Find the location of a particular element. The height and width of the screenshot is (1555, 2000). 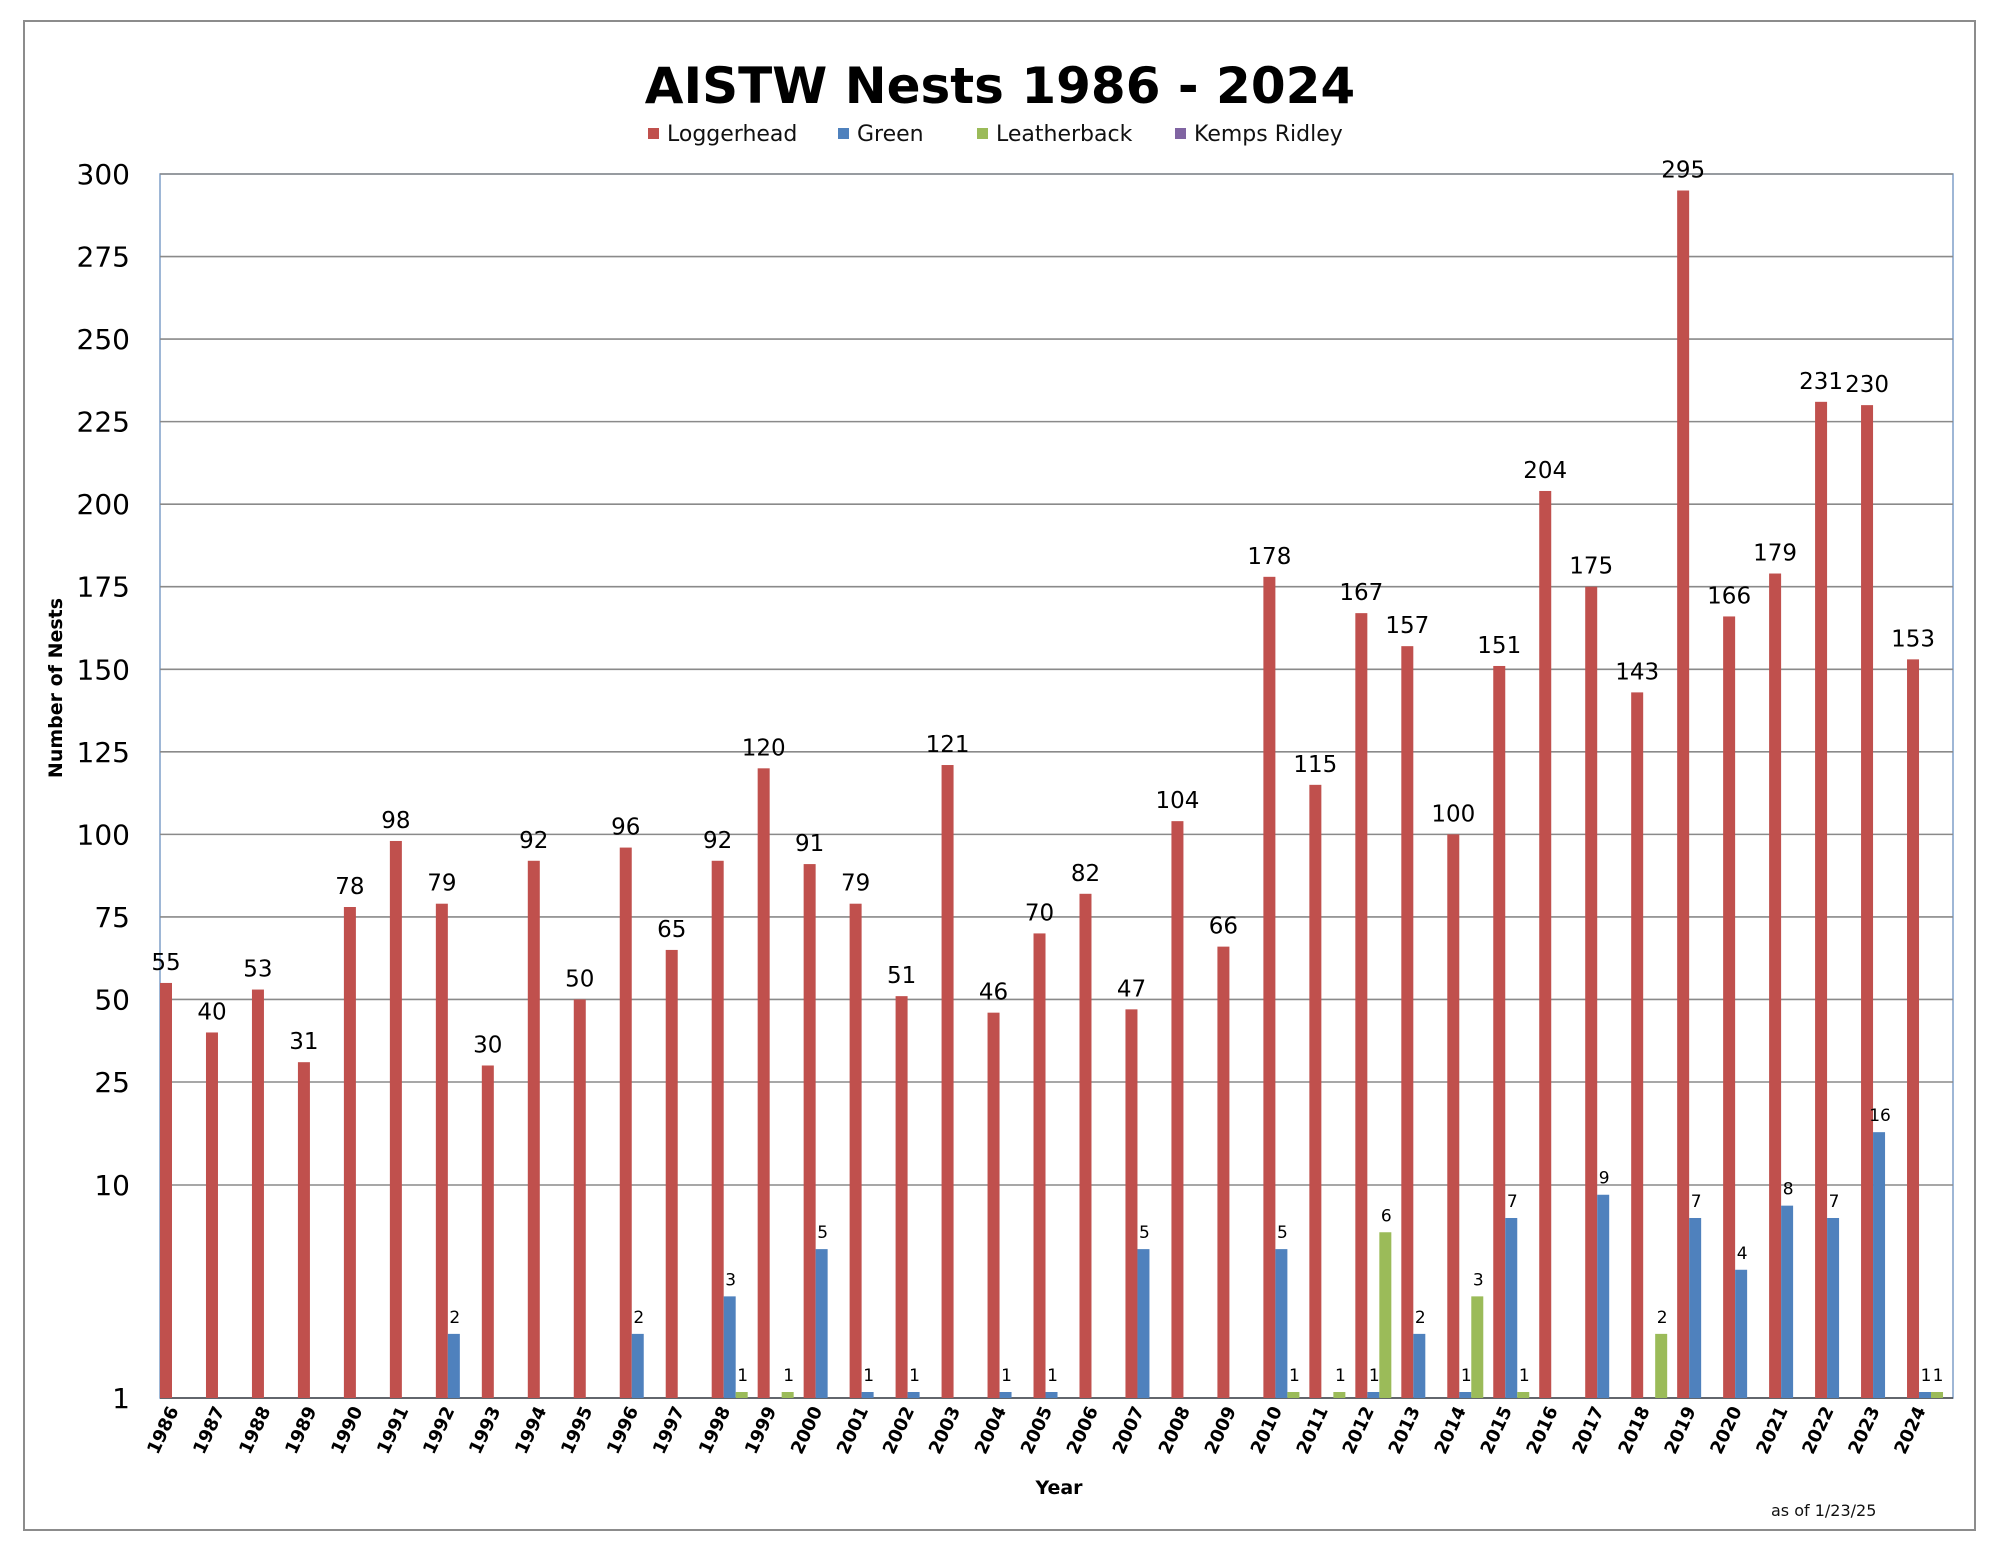

x-tick-label-2001: 2001 is located at coordinates (853, 1430).